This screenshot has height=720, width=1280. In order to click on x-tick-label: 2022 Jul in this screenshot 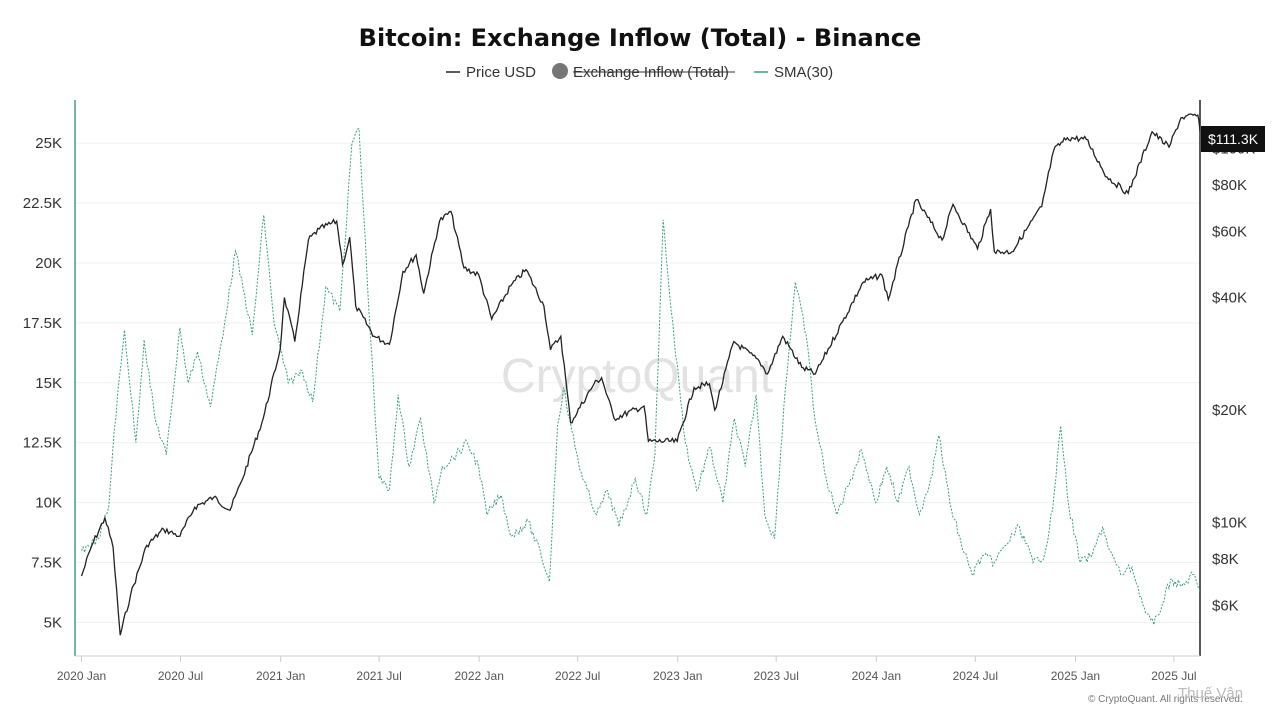, I will do `click(577, 676)`.